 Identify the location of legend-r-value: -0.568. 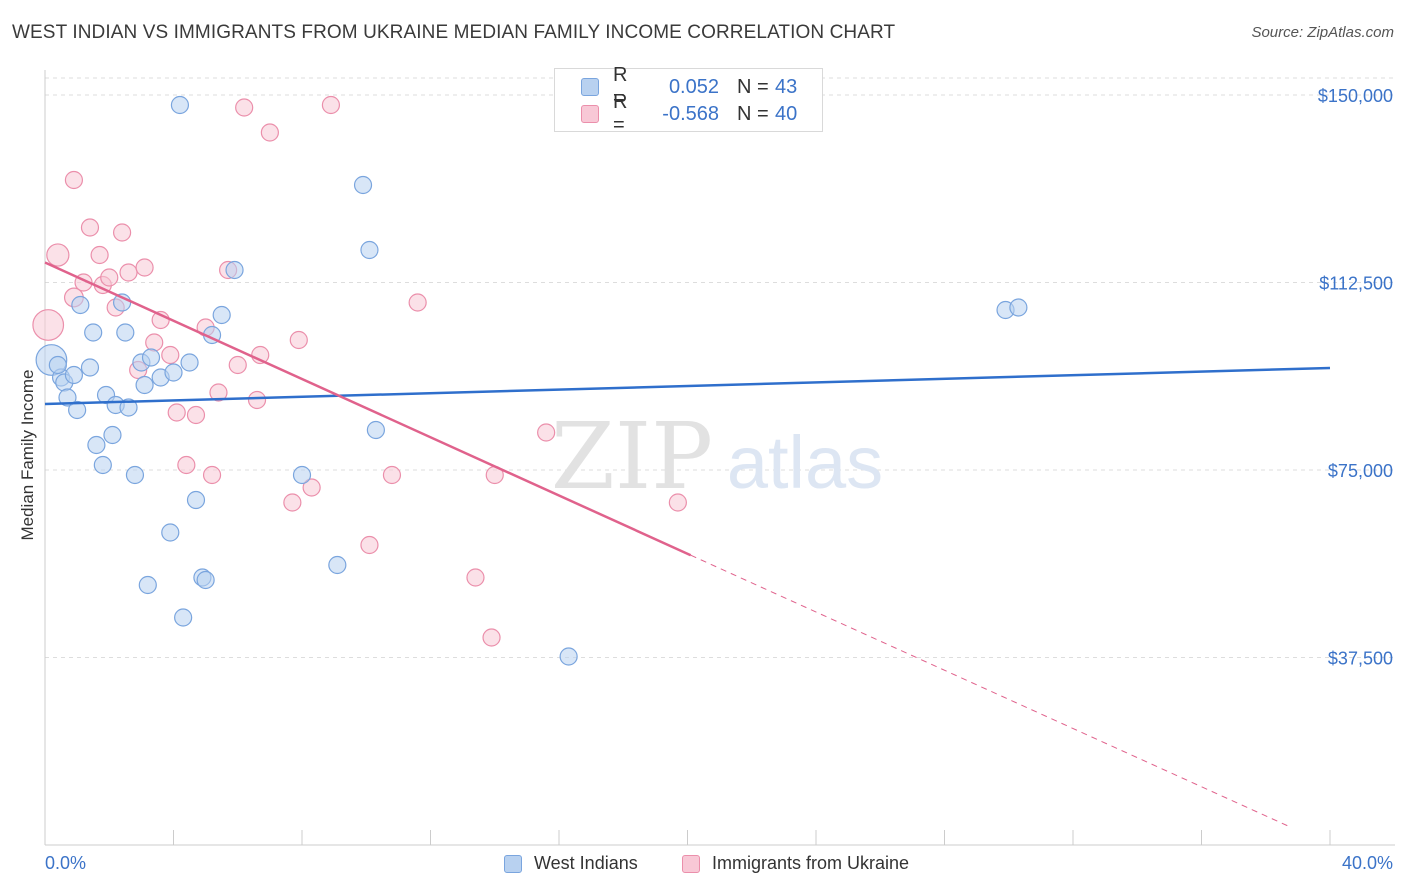
(690, 113).